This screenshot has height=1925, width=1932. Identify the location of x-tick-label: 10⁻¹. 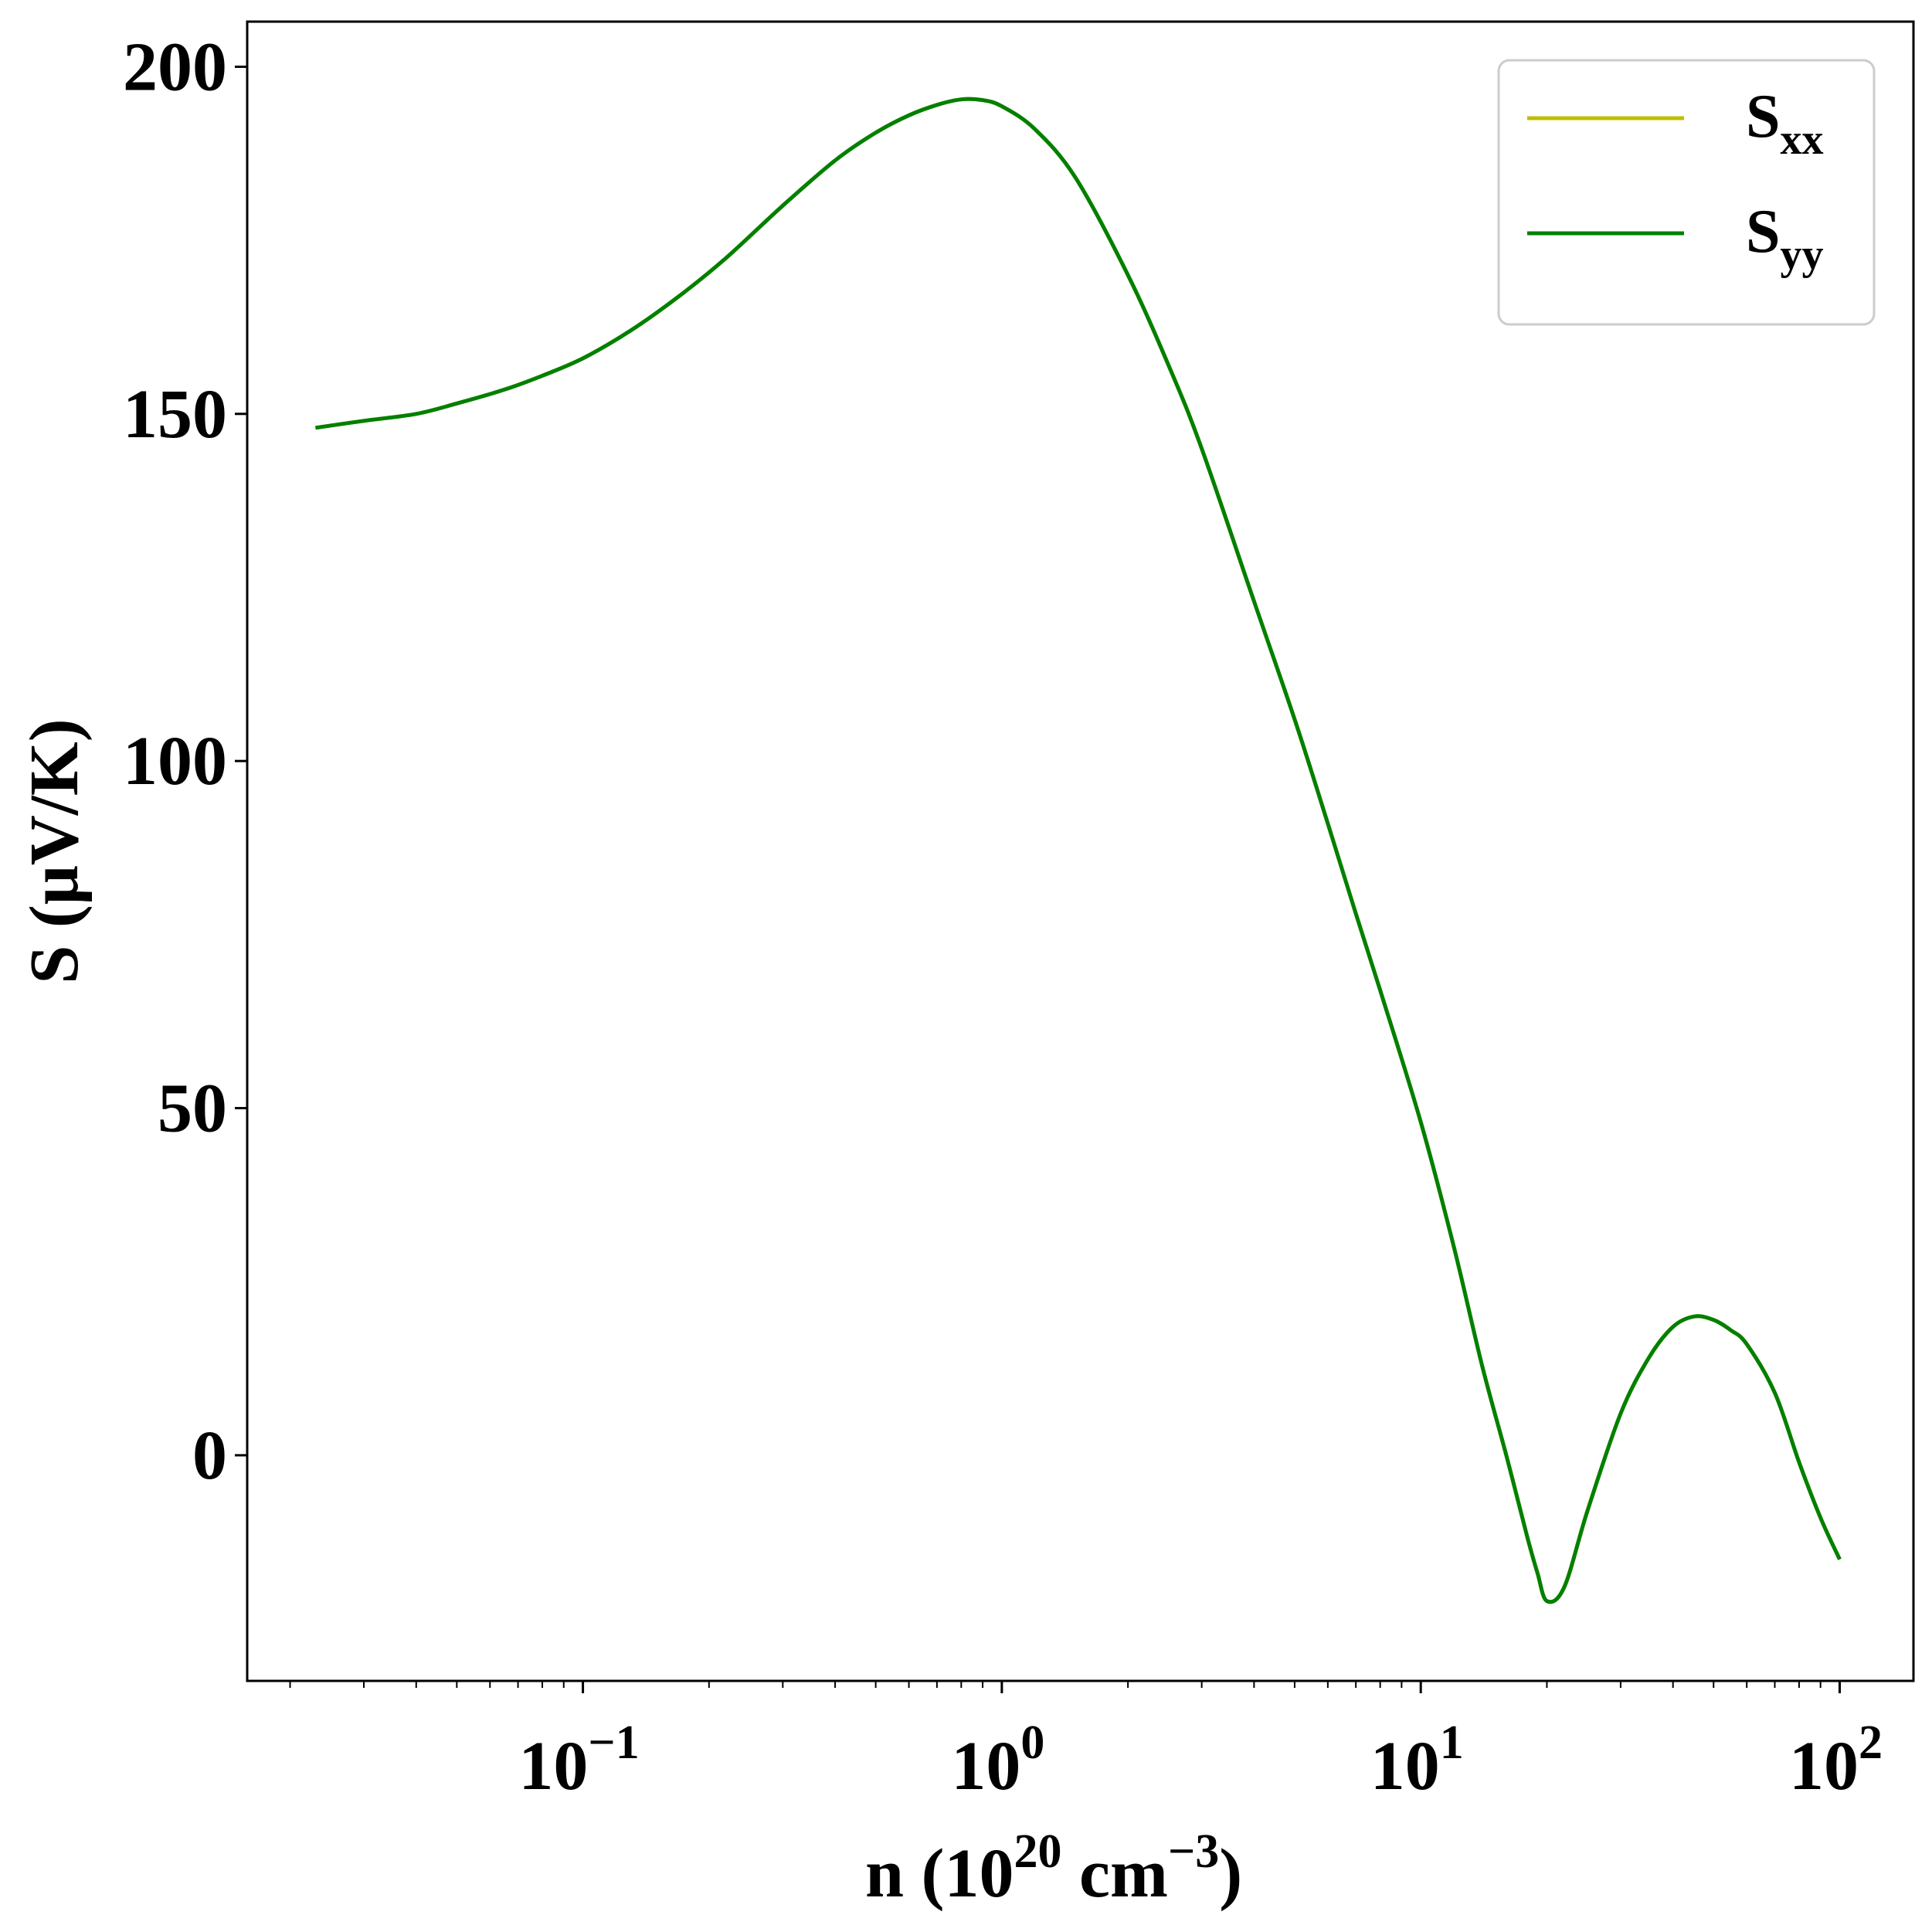
(579, 1760).